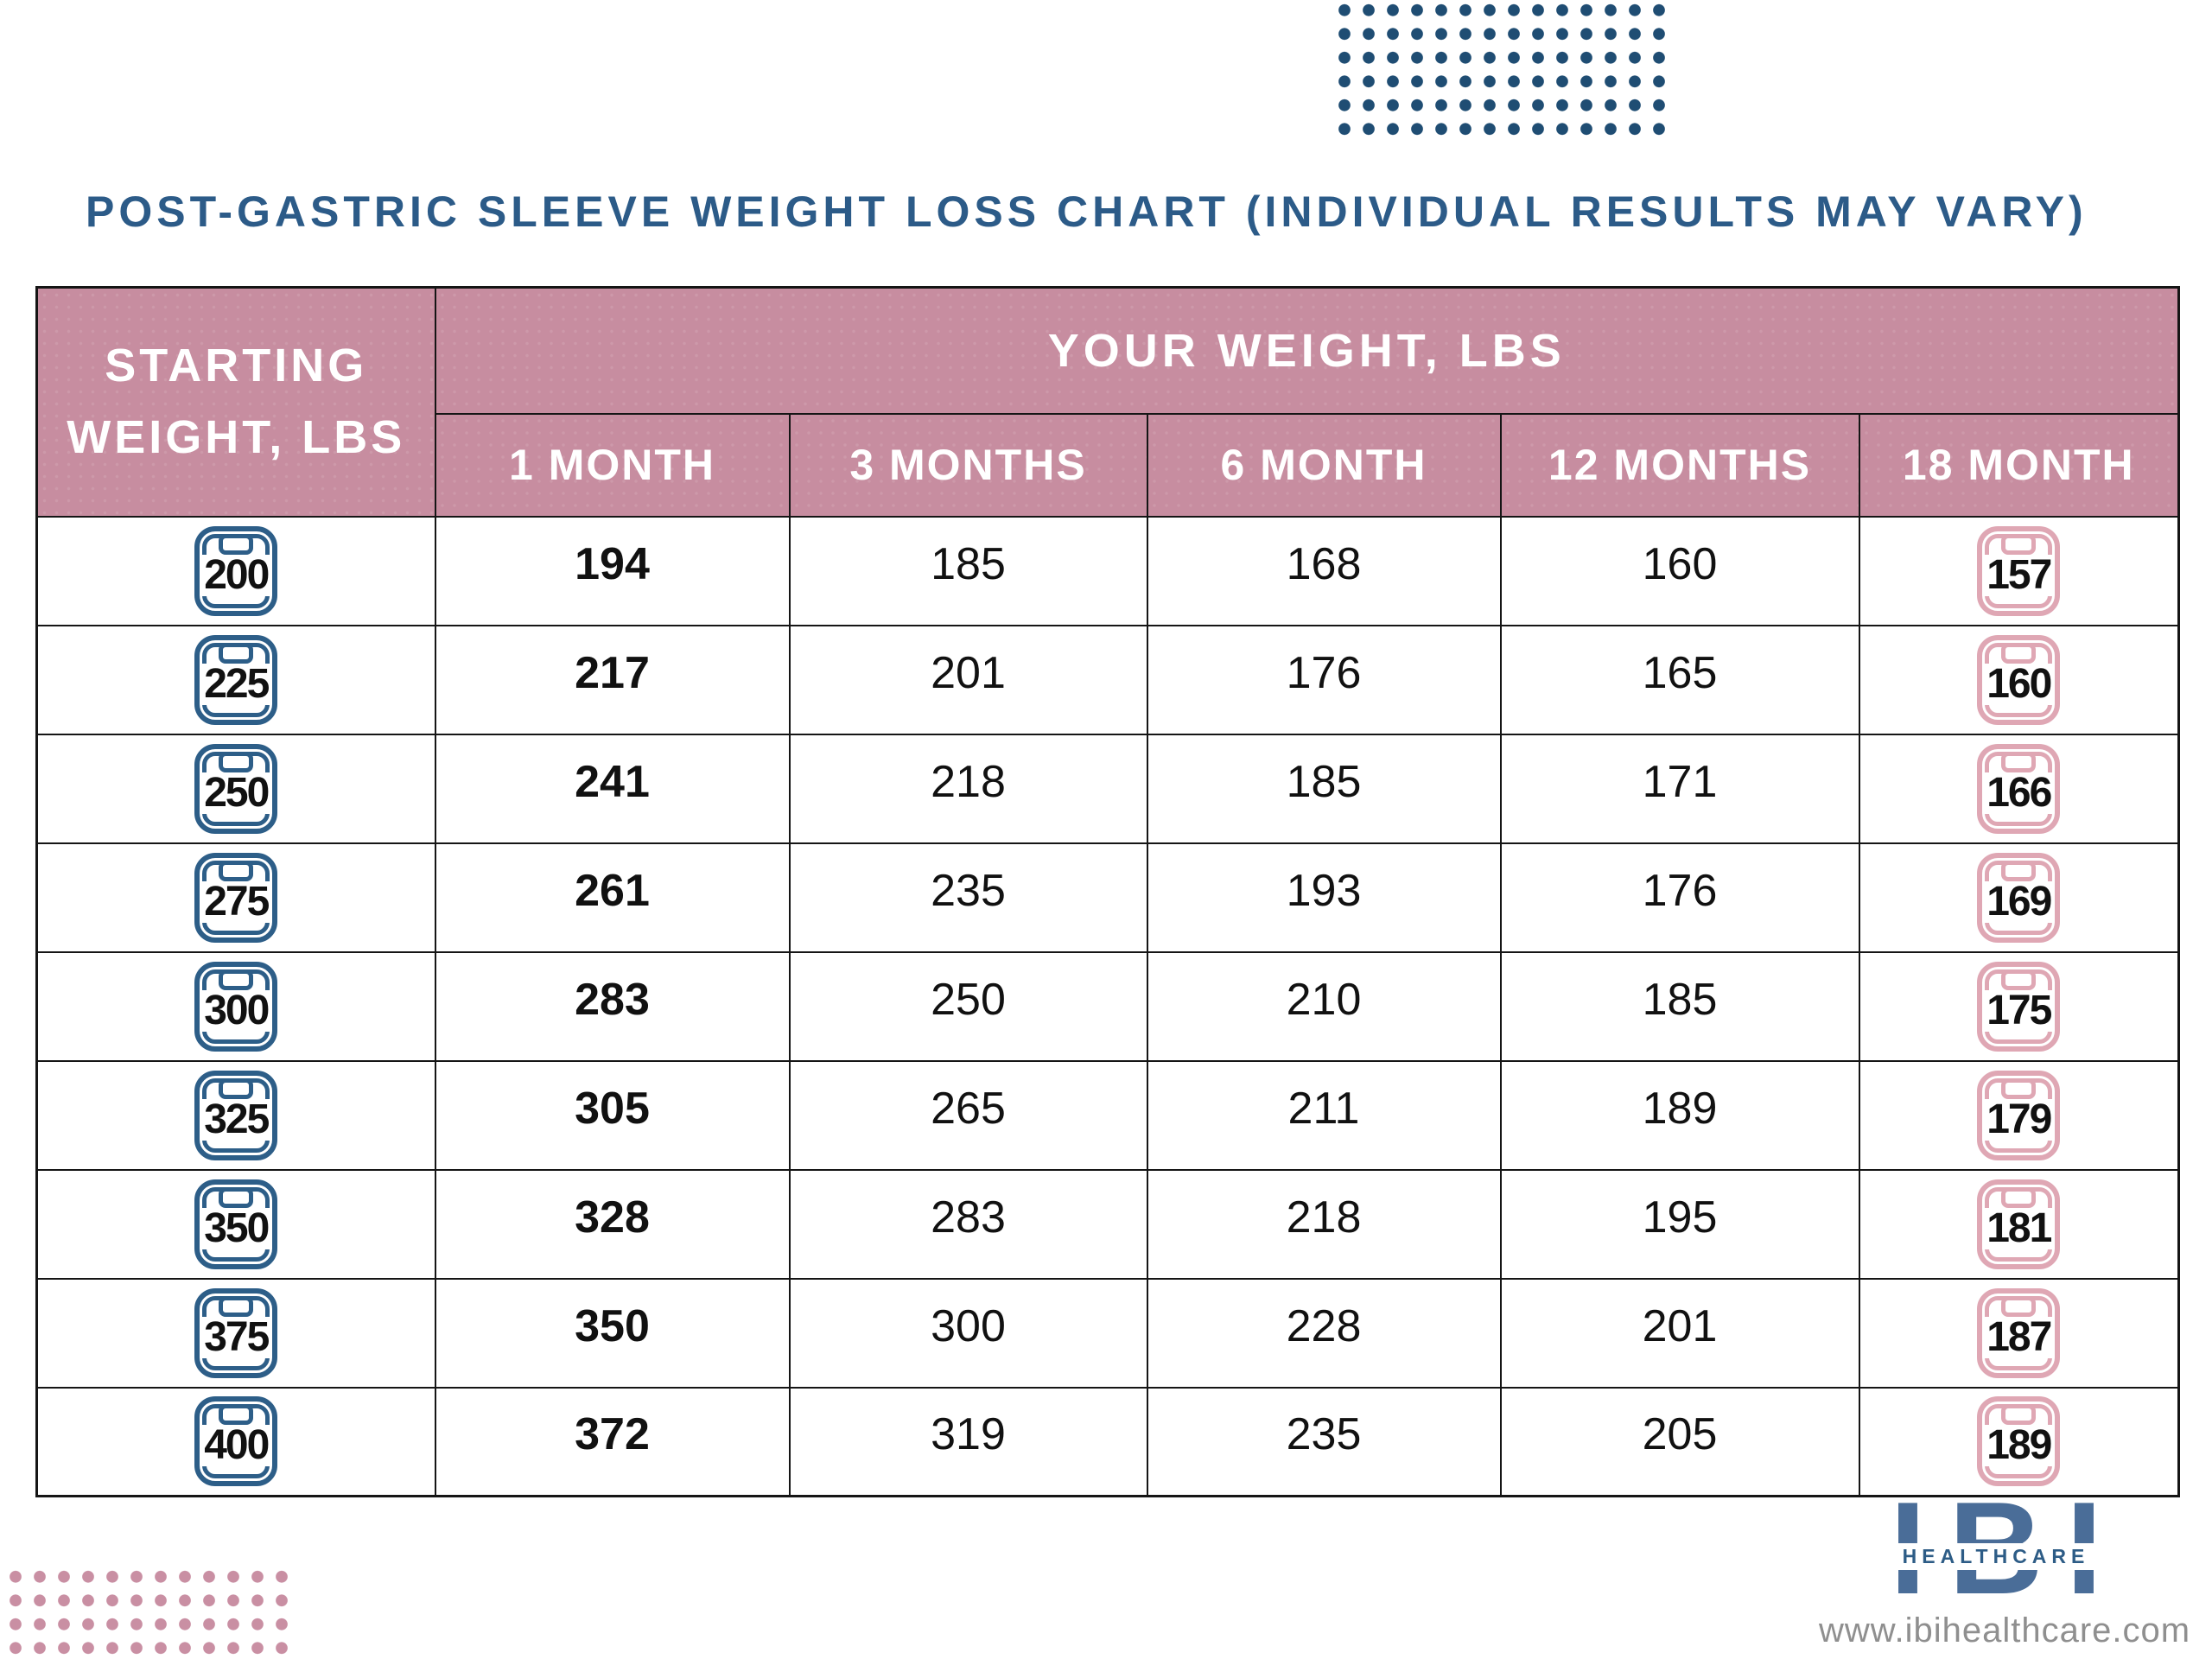  I want to click on starting-weight-header-line2: WEIGHT, LBS, so click(236, 437).